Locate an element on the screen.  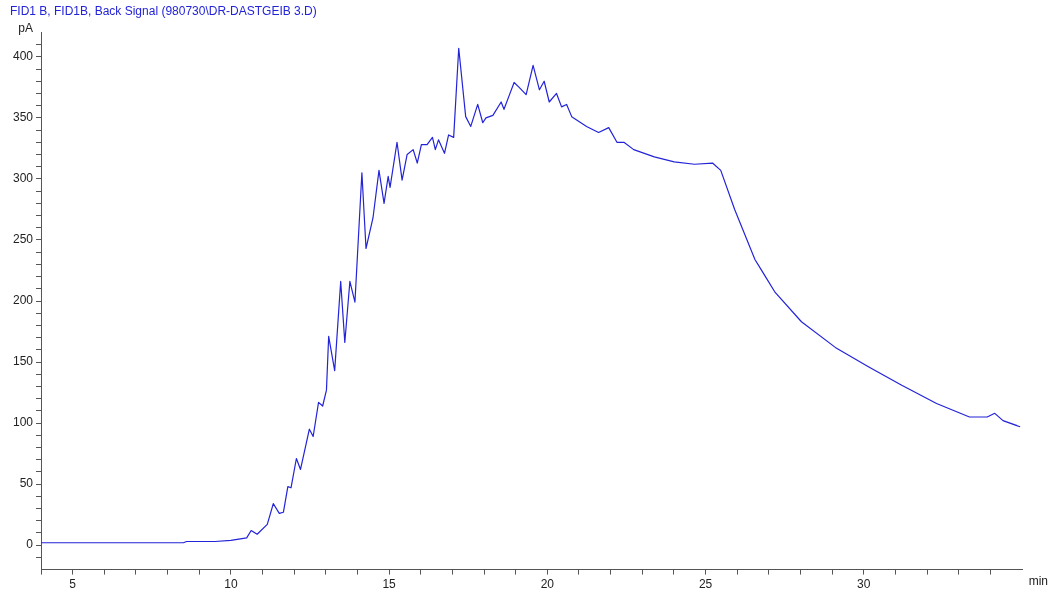
chart-title: FID1 B, FID1B, Back Signal (980730\DR-DASTGEIB 3.D) is located at coordinates (163, 10).